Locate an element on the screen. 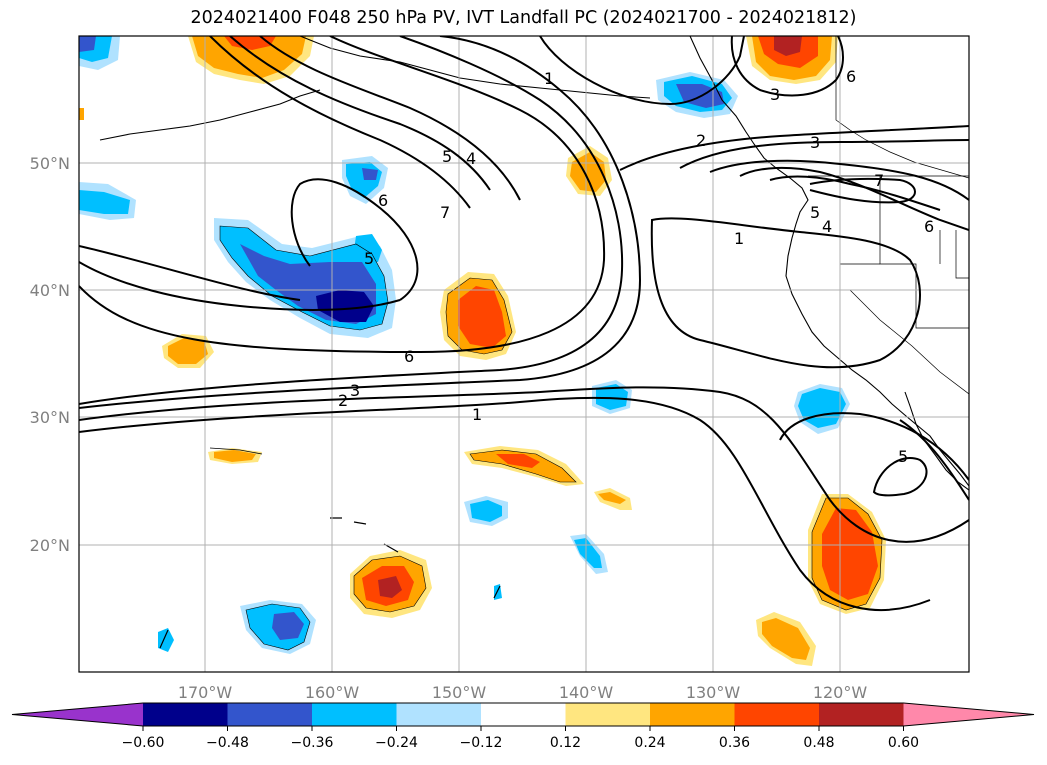 The width and height of the screenshot is (1047, 765). colorbar-tick-label: −0.36 is located at coordinates (312, 743).